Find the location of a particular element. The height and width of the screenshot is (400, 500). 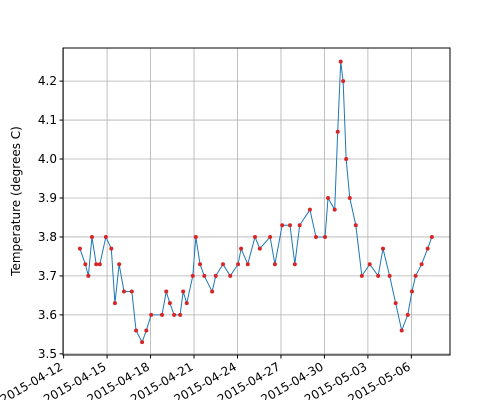

y-axis-label: Temperature (degrees C) is located at coordinates (16, 201).